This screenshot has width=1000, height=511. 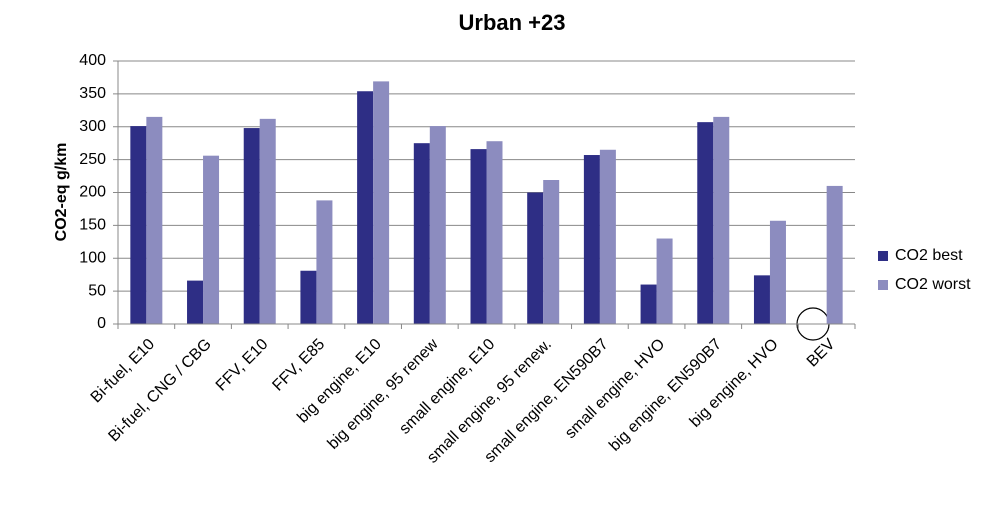 I want to click on x-tick-label: Bi-fuel, CNG / CBG, so click(x=159, y=390).